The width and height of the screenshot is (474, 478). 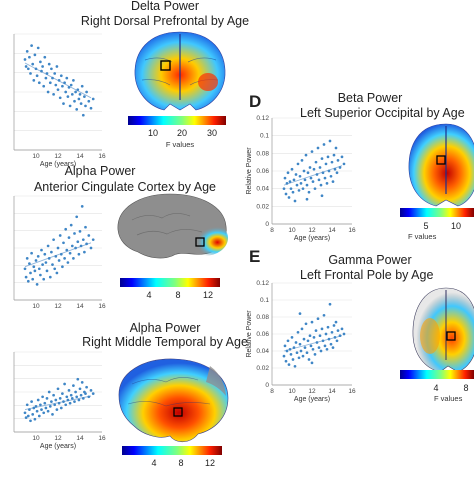 I want to click on y-tick-label: 0.02, so click(x=262, y=368).